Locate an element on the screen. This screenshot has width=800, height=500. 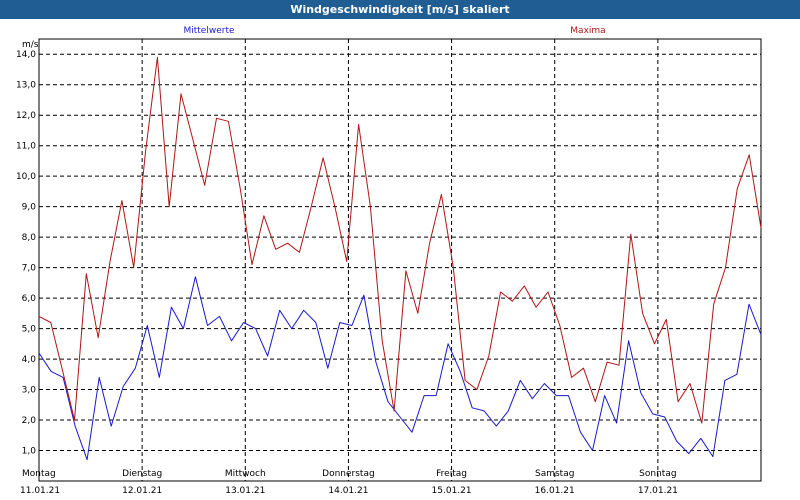
x-tick-date: 11.01.21 is located at coordinates (40, 491).